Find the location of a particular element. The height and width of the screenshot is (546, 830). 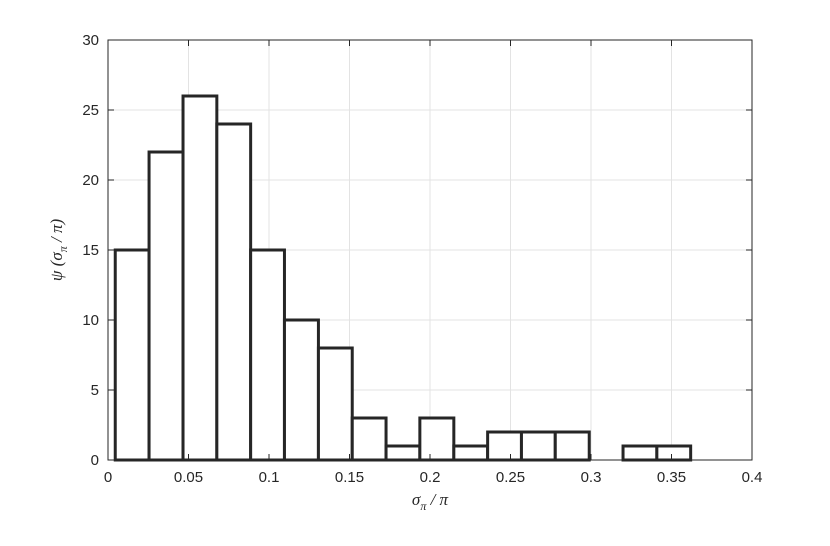

y-tick-label: 20 is located at coordinates (90, 180).